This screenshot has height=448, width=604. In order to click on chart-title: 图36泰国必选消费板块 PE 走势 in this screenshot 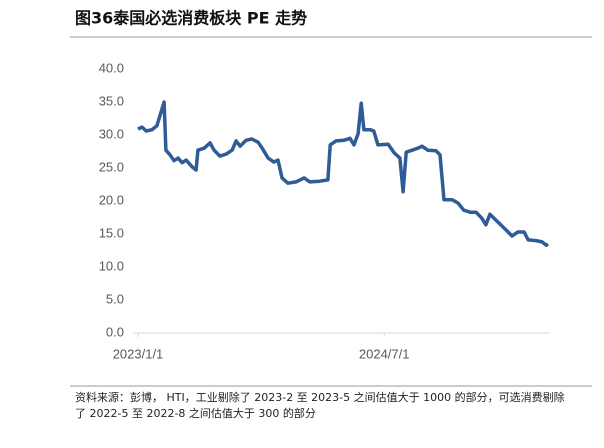, I will do `click(191, 18)`.